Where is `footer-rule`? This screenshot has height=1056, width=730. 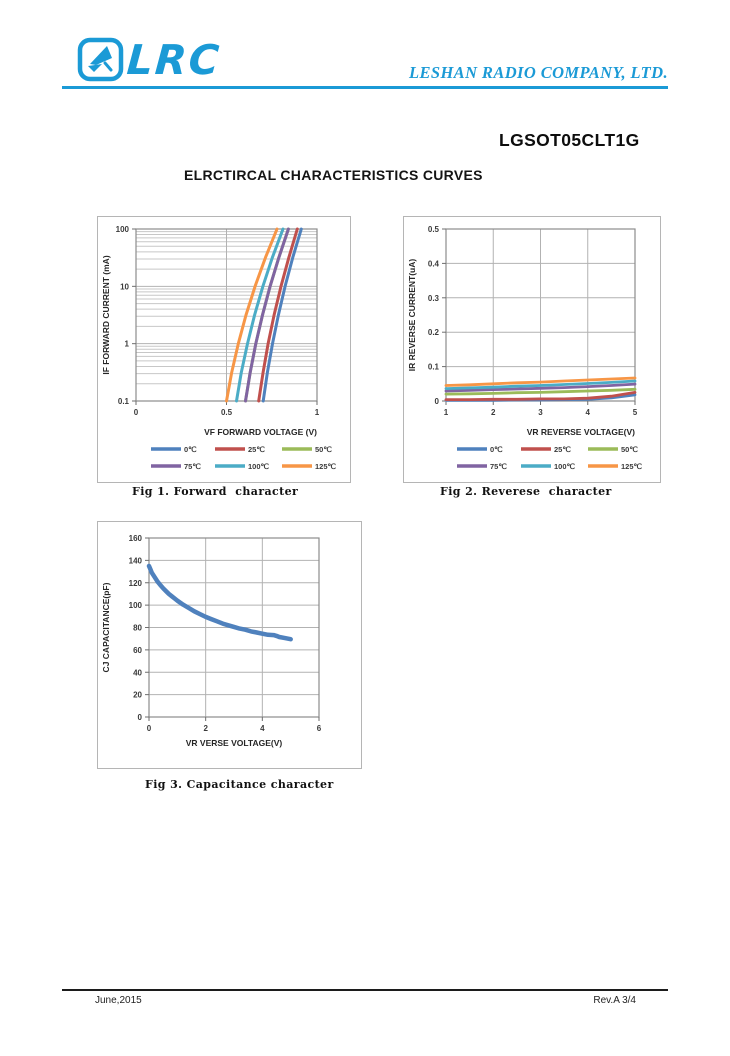
footer-rule is located at coordinates (365, 990).